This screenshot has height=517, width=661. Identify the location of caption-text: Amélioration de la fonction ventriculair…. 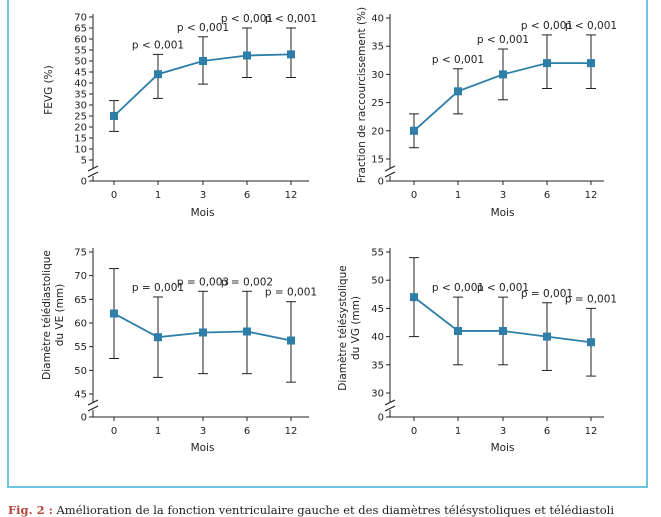
(333, 510).